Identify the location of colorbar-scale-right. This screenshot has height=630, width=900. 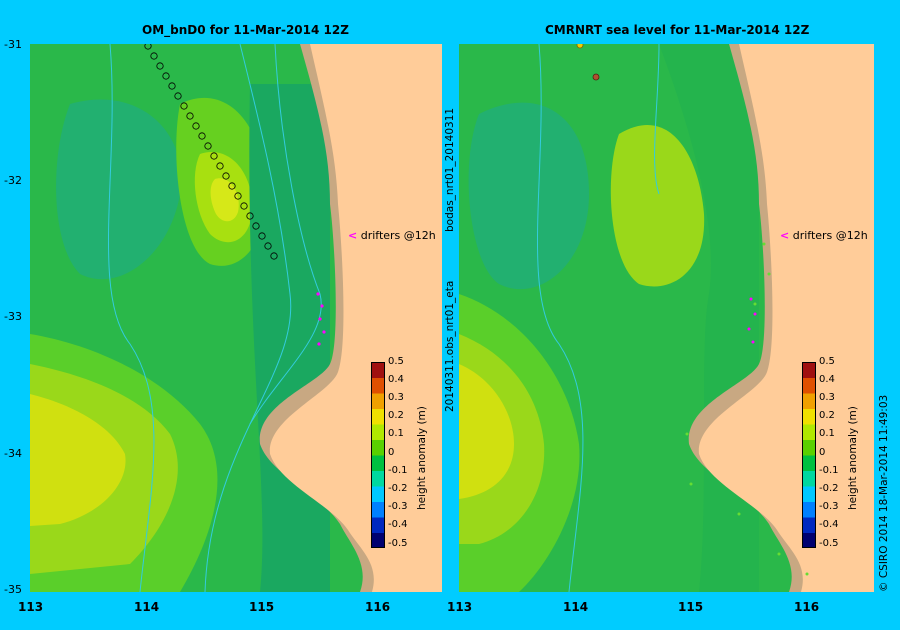
(809, 455).